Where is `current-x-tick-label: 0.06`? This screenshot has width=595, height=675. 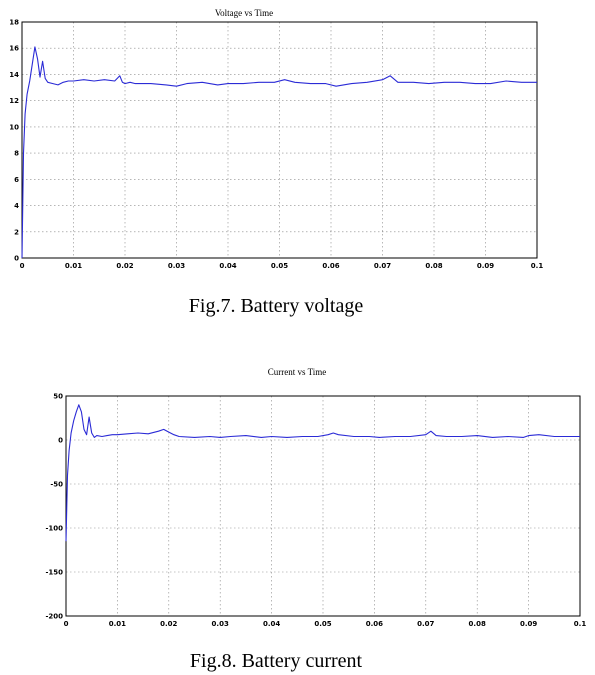 current-x-tick-label: 0.06 is located at coordinates (374, 624).